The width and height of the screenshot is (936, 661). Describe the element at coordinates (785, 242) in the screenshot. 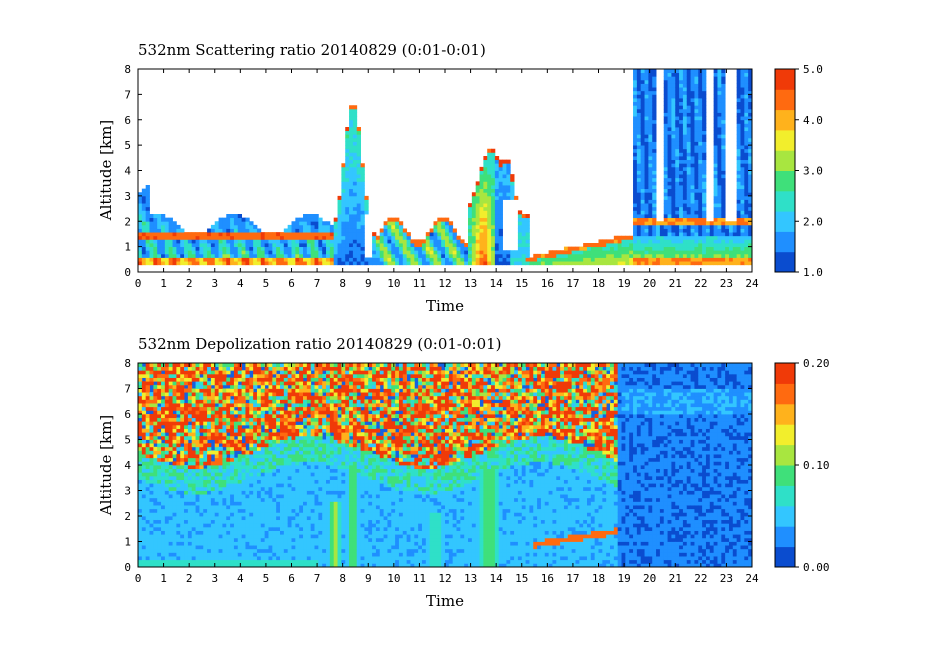

I see `colorbar-swatch` at that location.